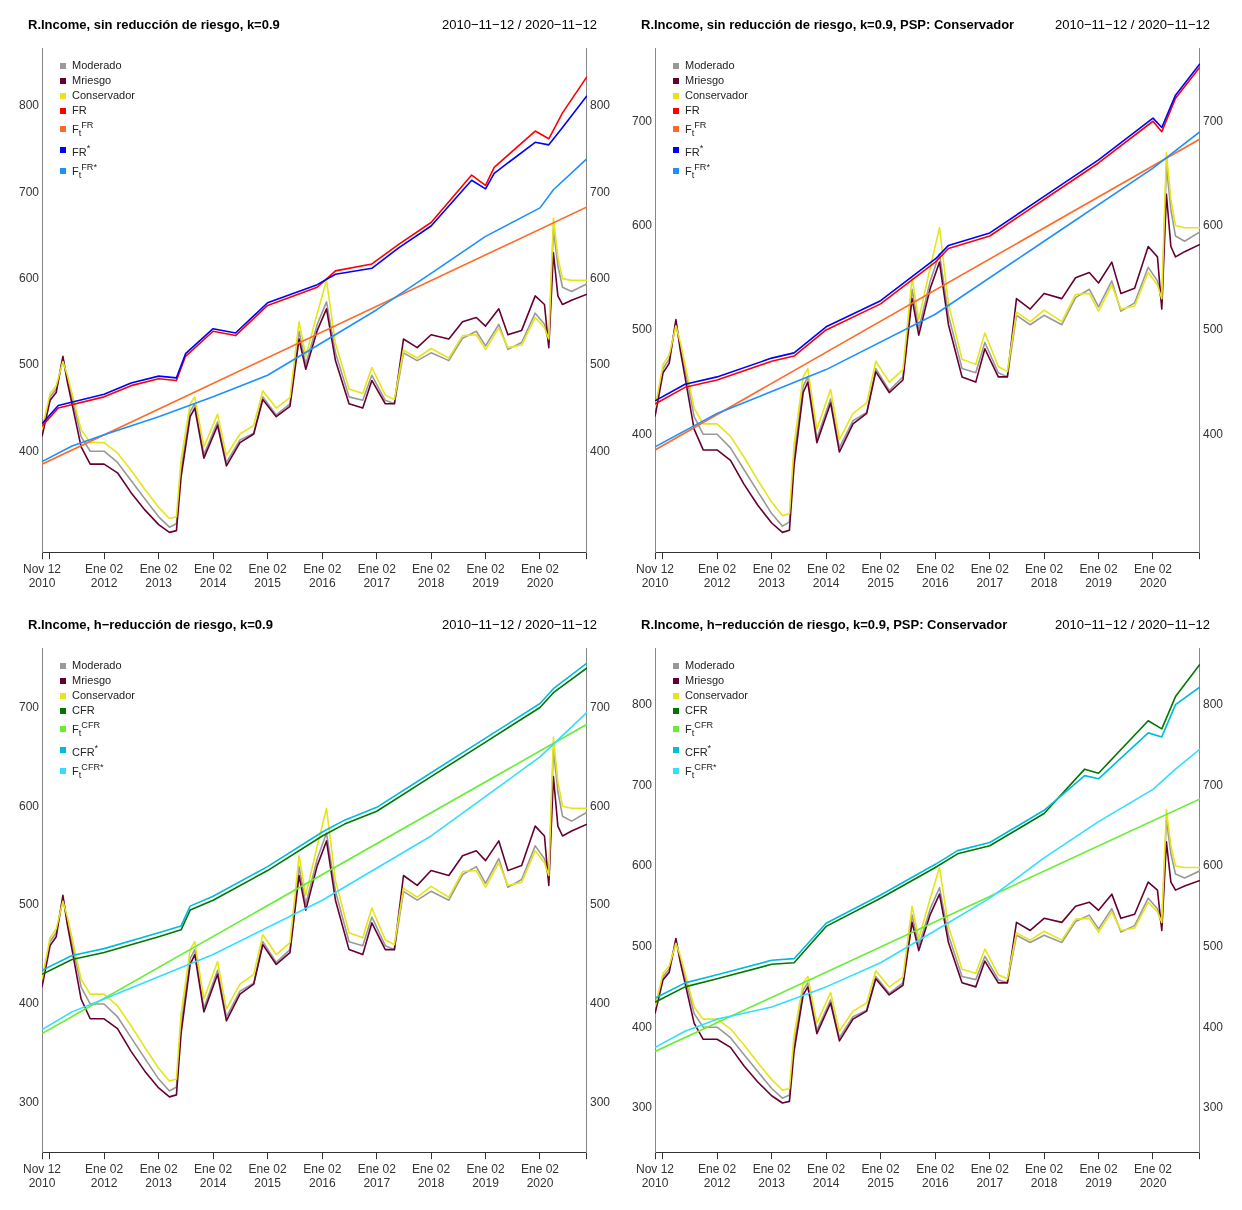 The height and width of the screenshot is (1210, 1242). Describe the element at coordinates (29, 105) in the screenshot. I see `y-tick-label: 800` at that location.